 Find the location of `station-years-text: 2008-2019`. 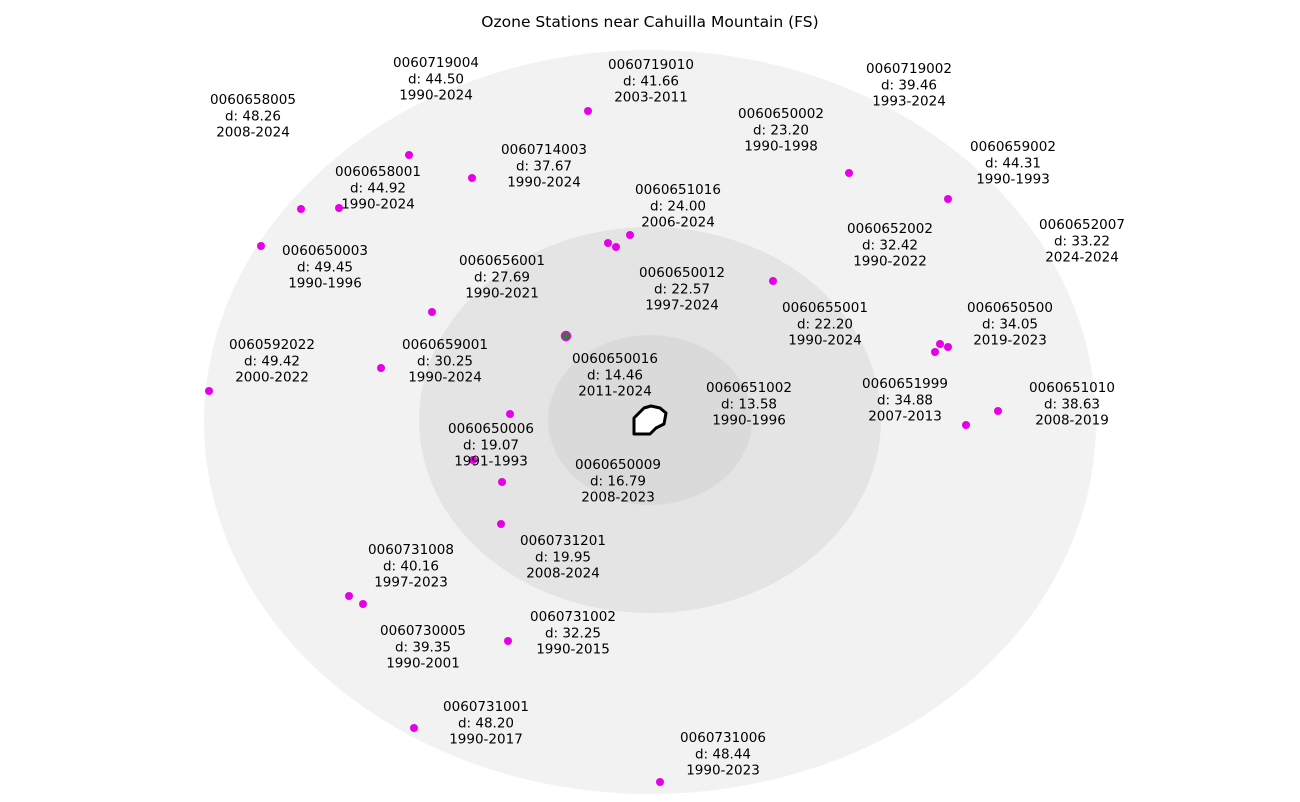

station-years-text: 2008-2019 is located at coordinates (1072, 421).